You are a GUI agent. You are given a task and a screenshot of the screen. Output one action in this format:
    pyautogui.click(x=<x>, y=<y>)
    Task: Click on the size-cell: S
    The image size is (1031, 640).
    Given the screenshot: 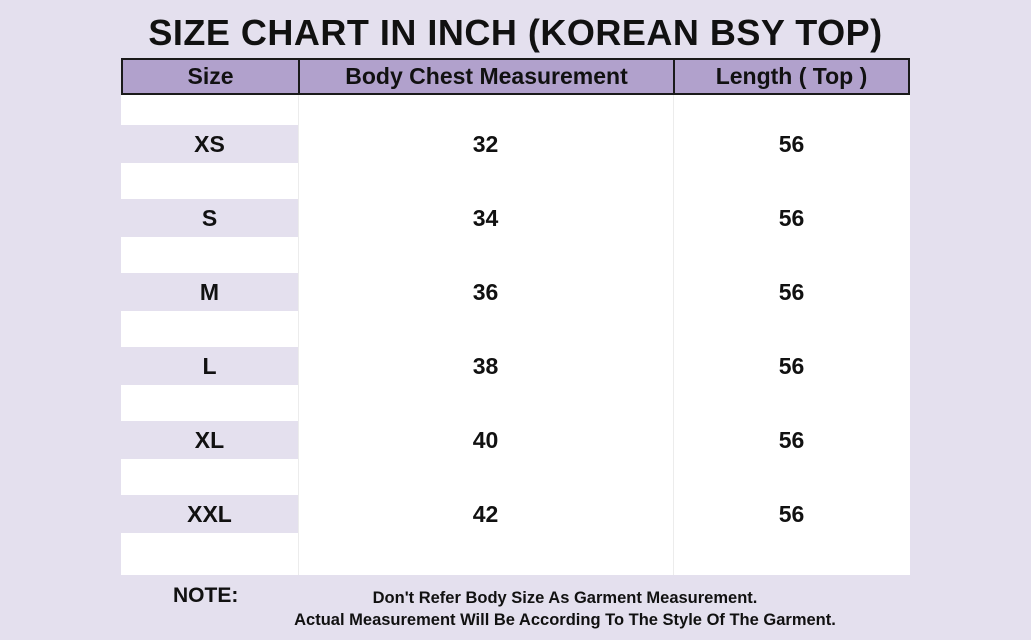 What is the action you would take?
    pyautogui.click(x=209, y=218)
    